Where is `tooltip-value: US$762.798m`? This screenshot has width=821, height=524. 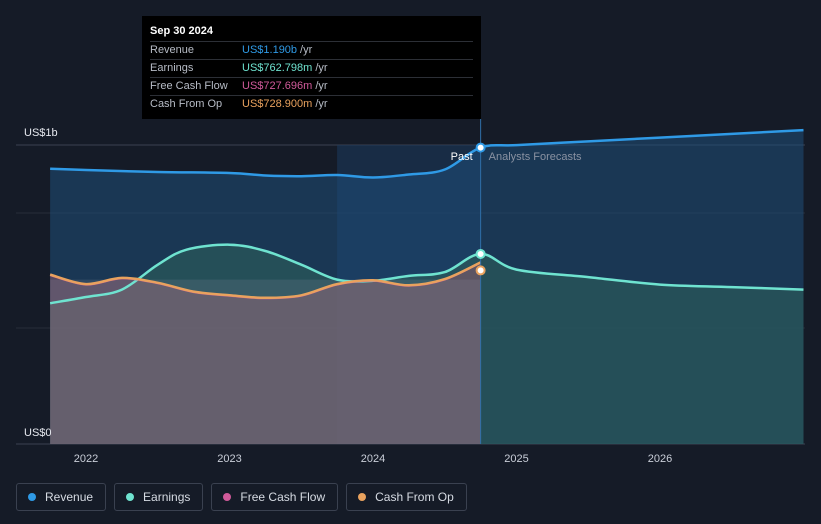
tooltip-value: US$762.798m is located at coordinates (277, 68).